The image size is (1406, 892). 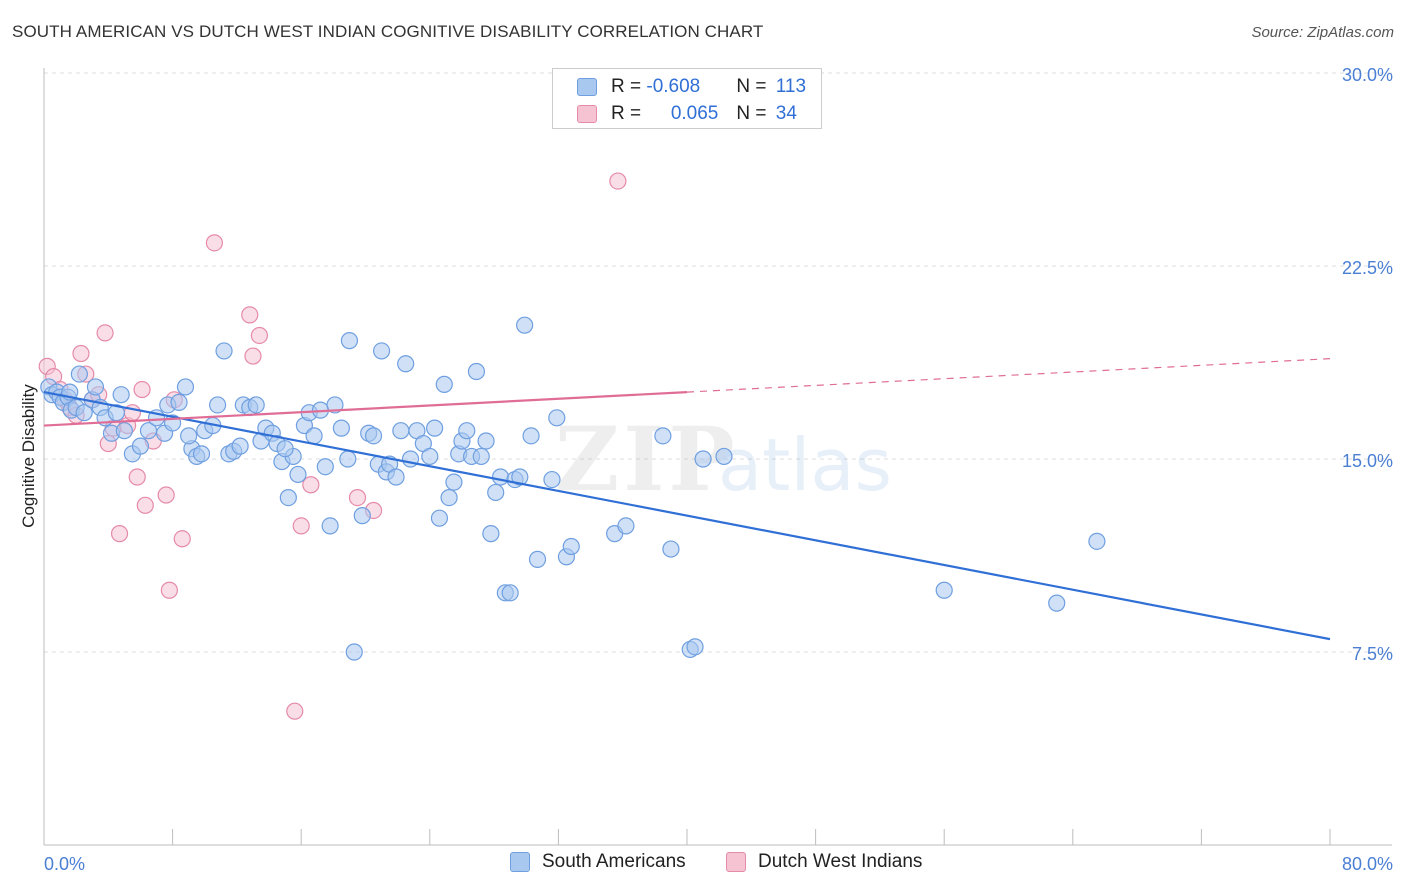 I want to click on source-attribution: Source: ZipAtlas.com, so click(x=1322, y=32).